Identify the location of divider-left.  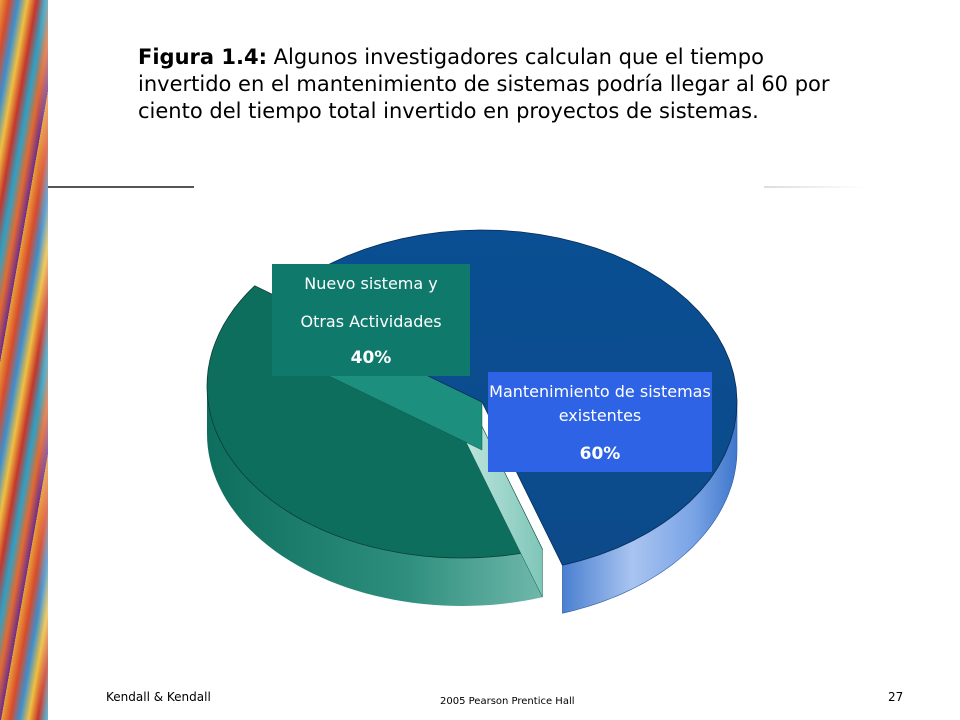
(121, 187).